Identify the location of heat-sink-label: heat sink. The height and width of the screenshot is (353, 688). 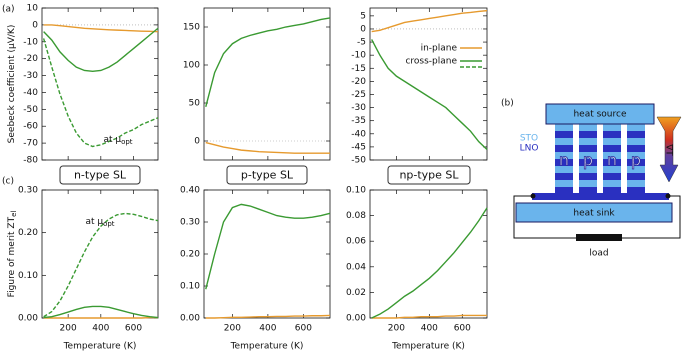
(594, 214).